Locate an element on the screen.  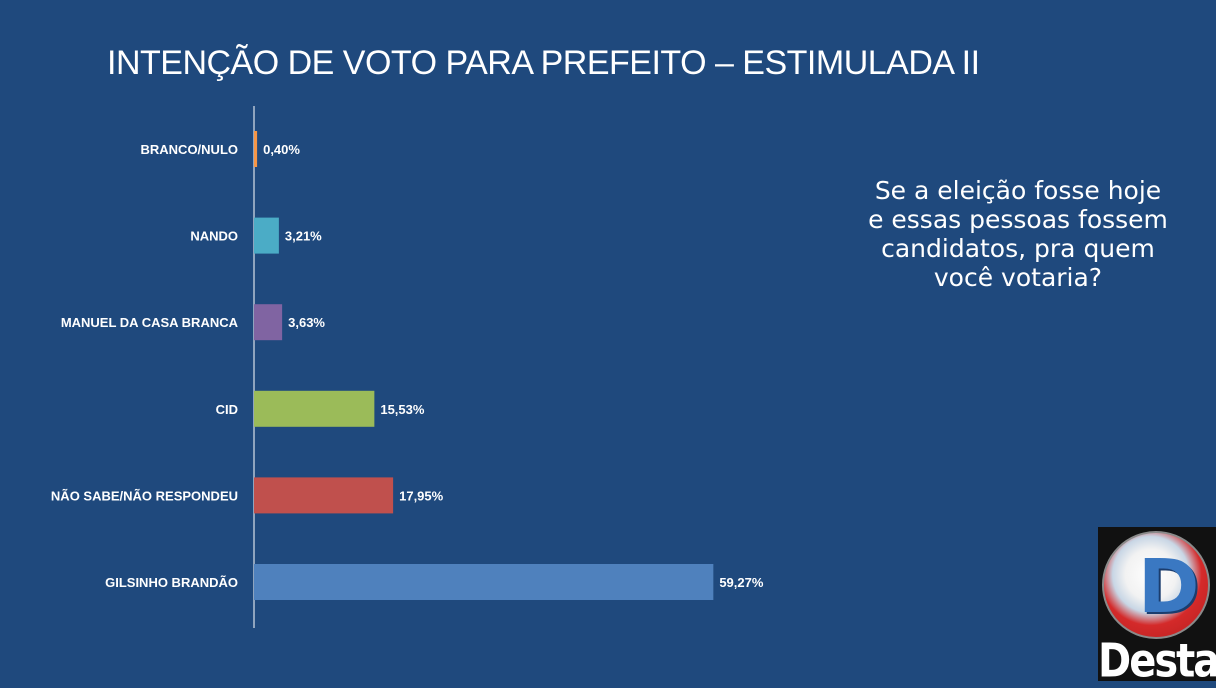
category-label: CID is located at coordinates (227, 409).